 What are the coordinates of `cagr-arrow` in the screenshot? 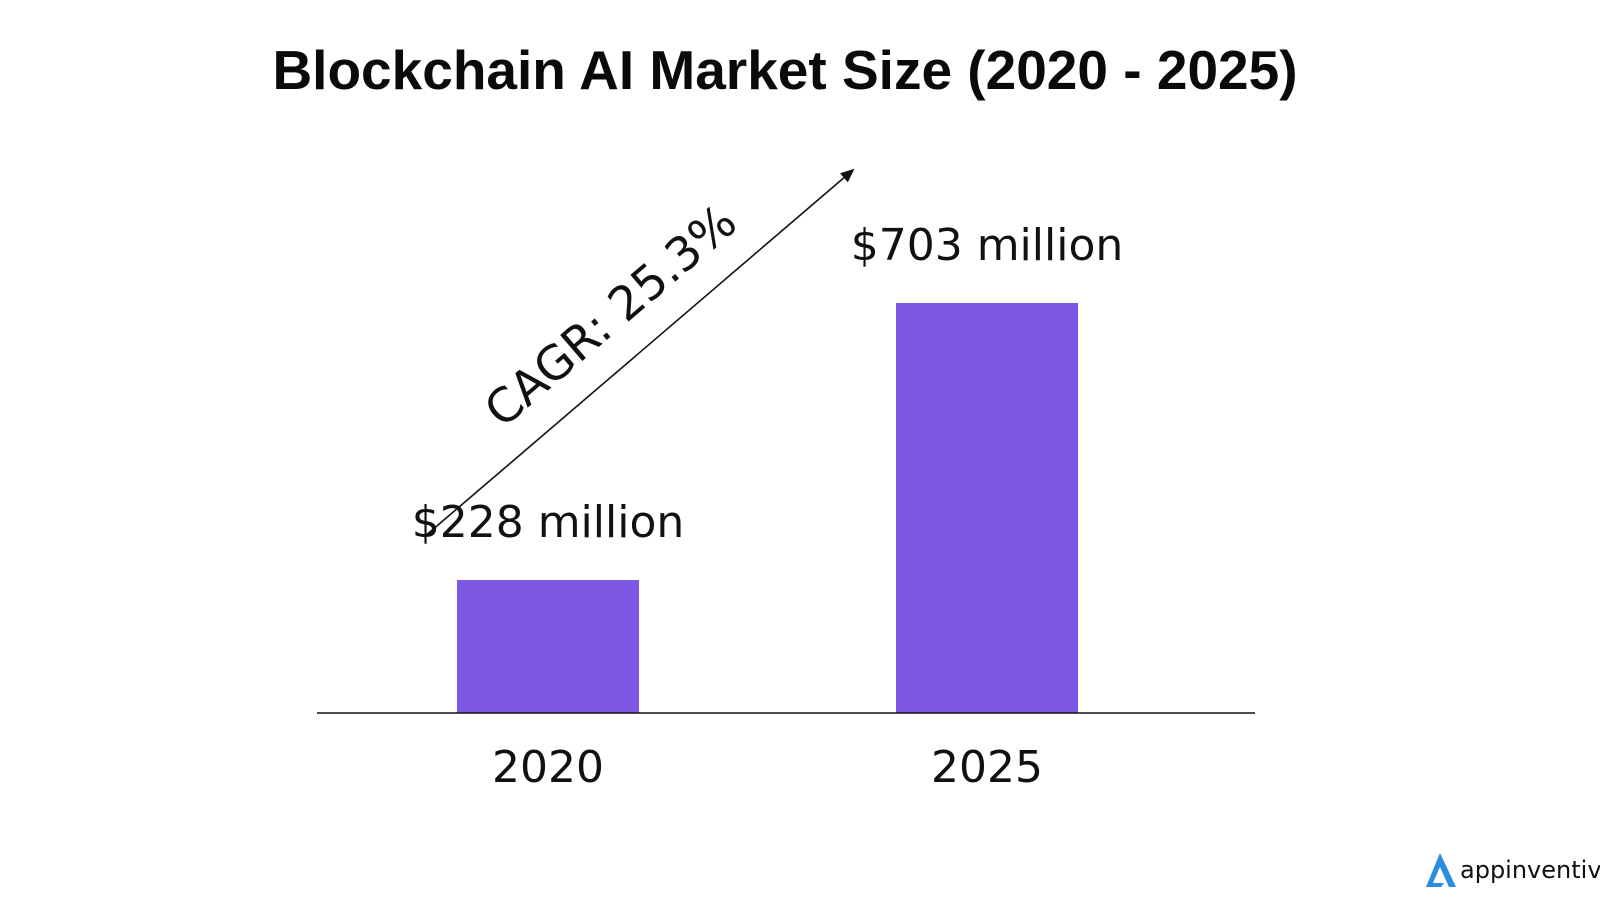 It's located at (639, 353).